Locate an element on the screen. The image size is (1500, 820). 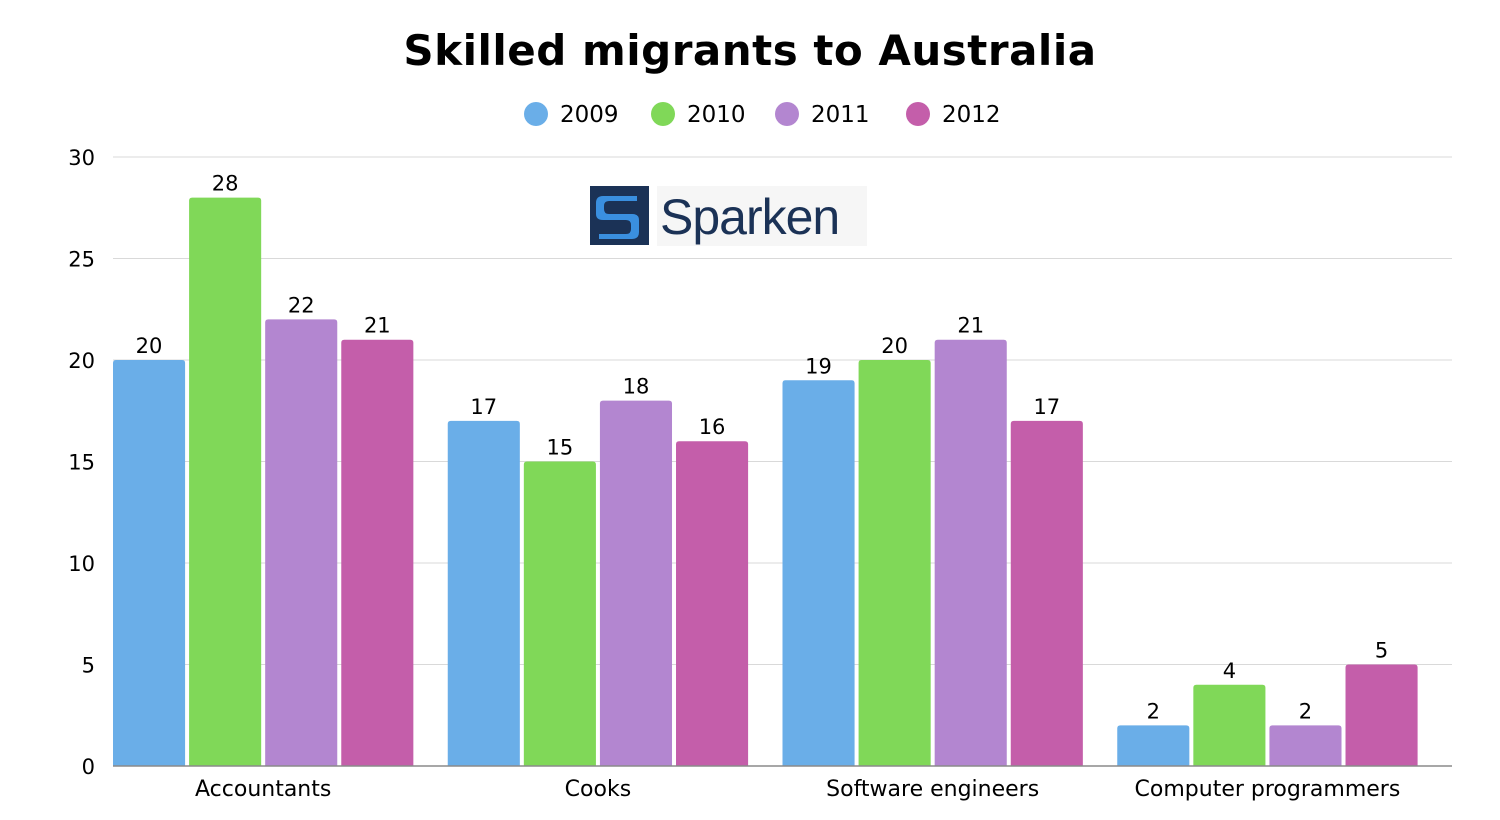
data-label: 5 is located at coordinates (1381, 651).